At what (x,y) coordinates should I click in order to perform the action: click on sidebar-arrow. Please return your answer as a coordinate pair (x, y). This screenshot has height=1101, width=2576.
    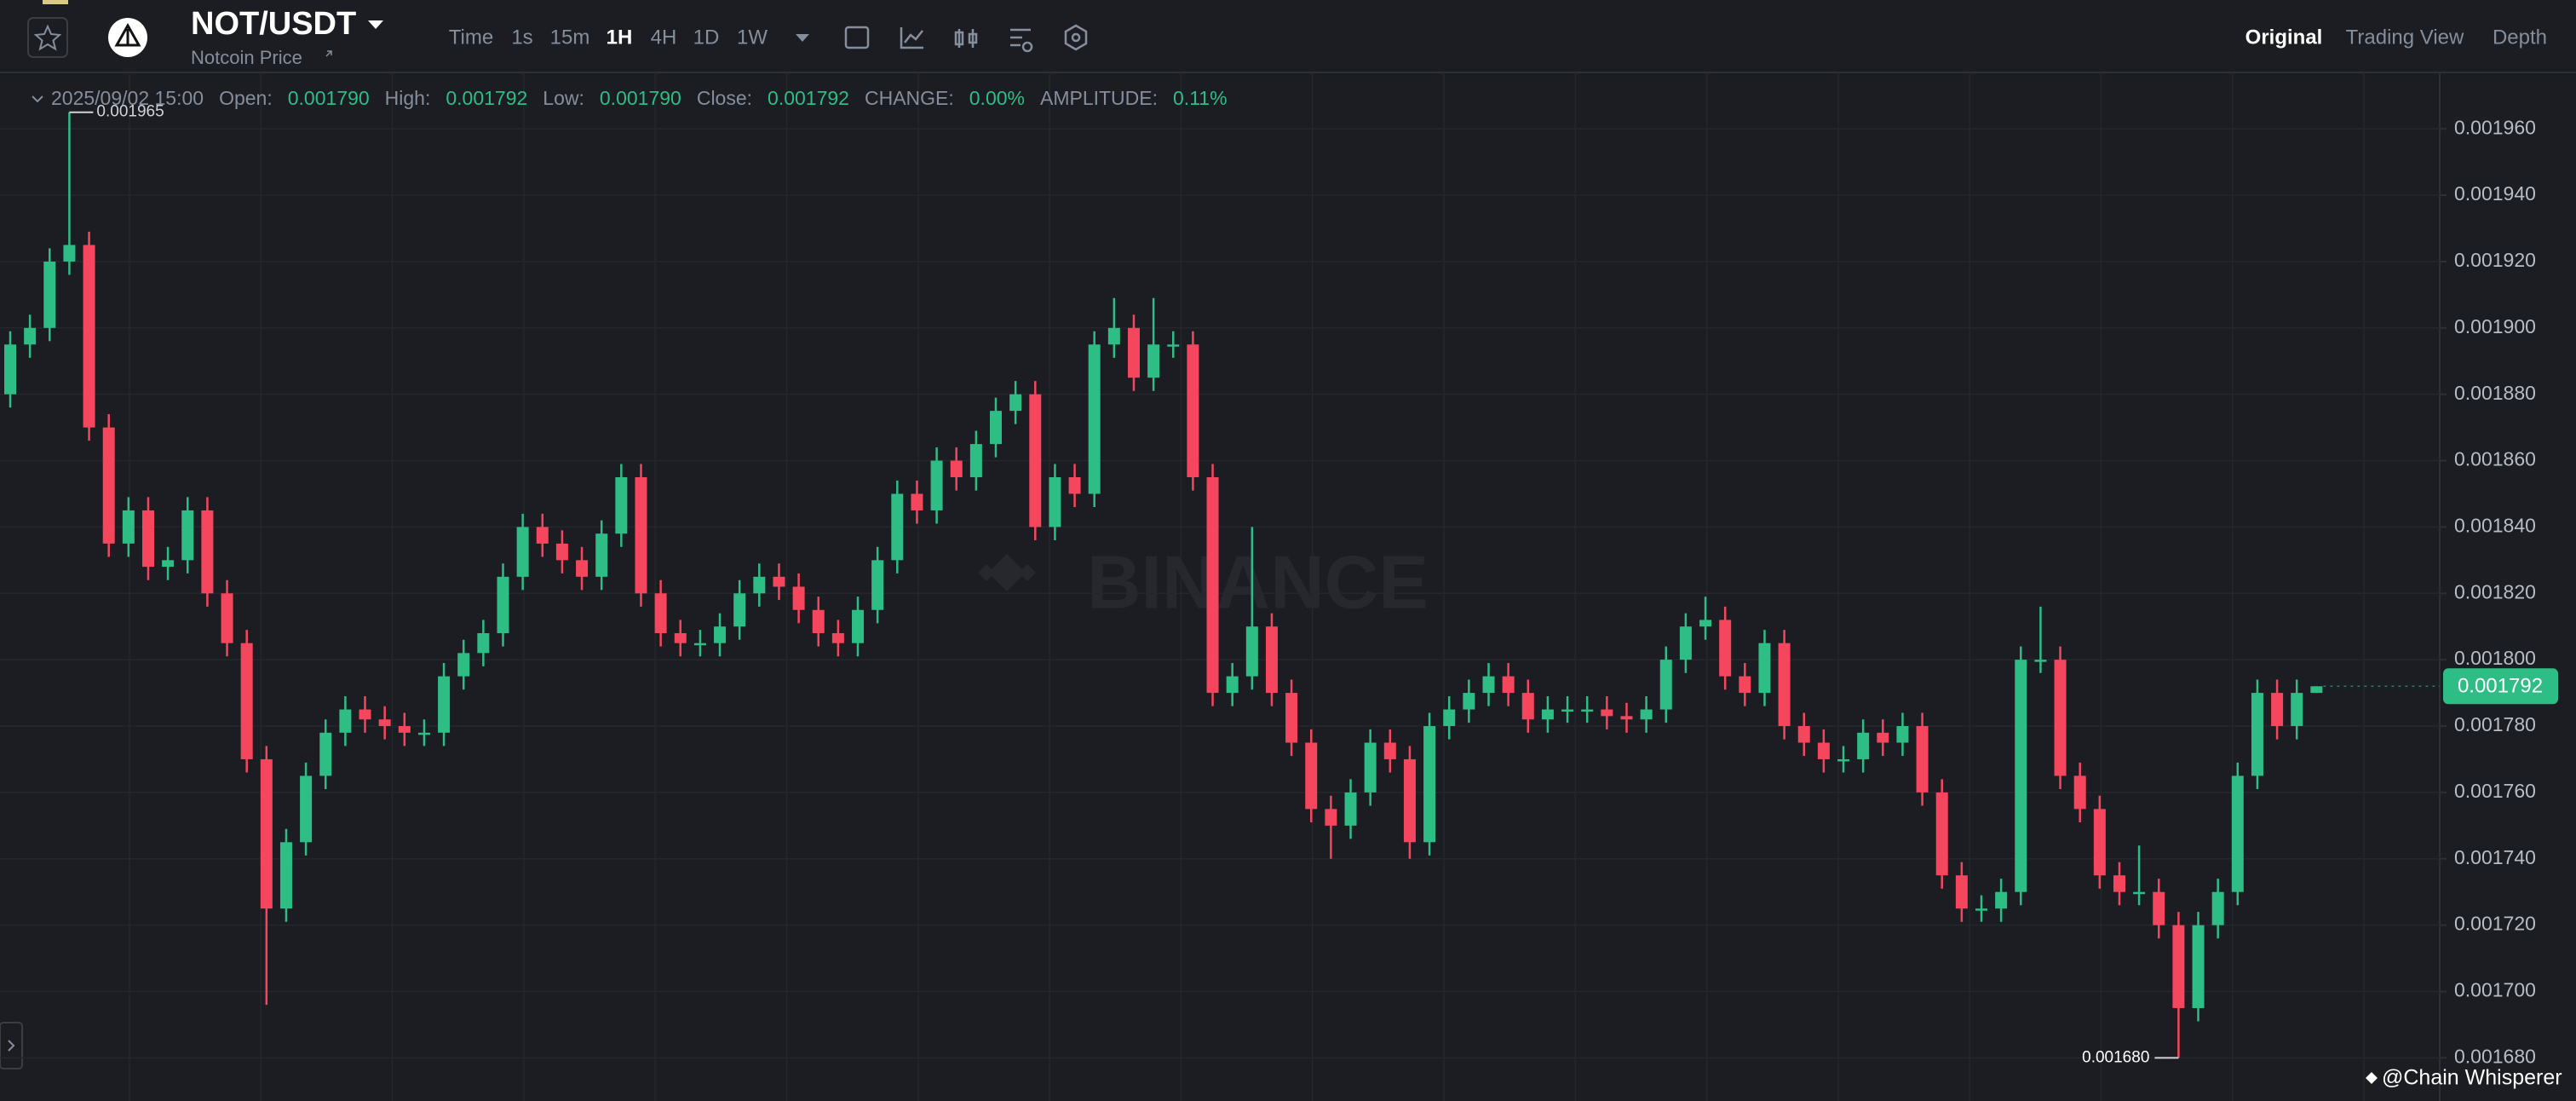
    Looking at the image, I should click on (12, 1046).